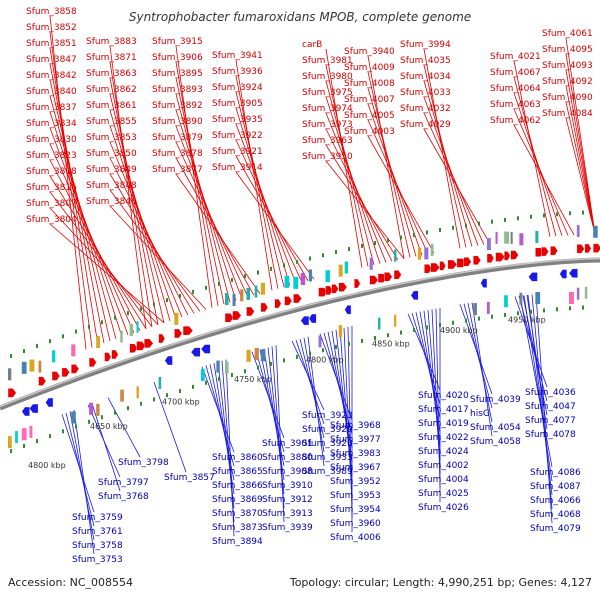 This screenshot has width=600, height=600. I want to click on gene-label: Sfum_4034, so click(425, 77).